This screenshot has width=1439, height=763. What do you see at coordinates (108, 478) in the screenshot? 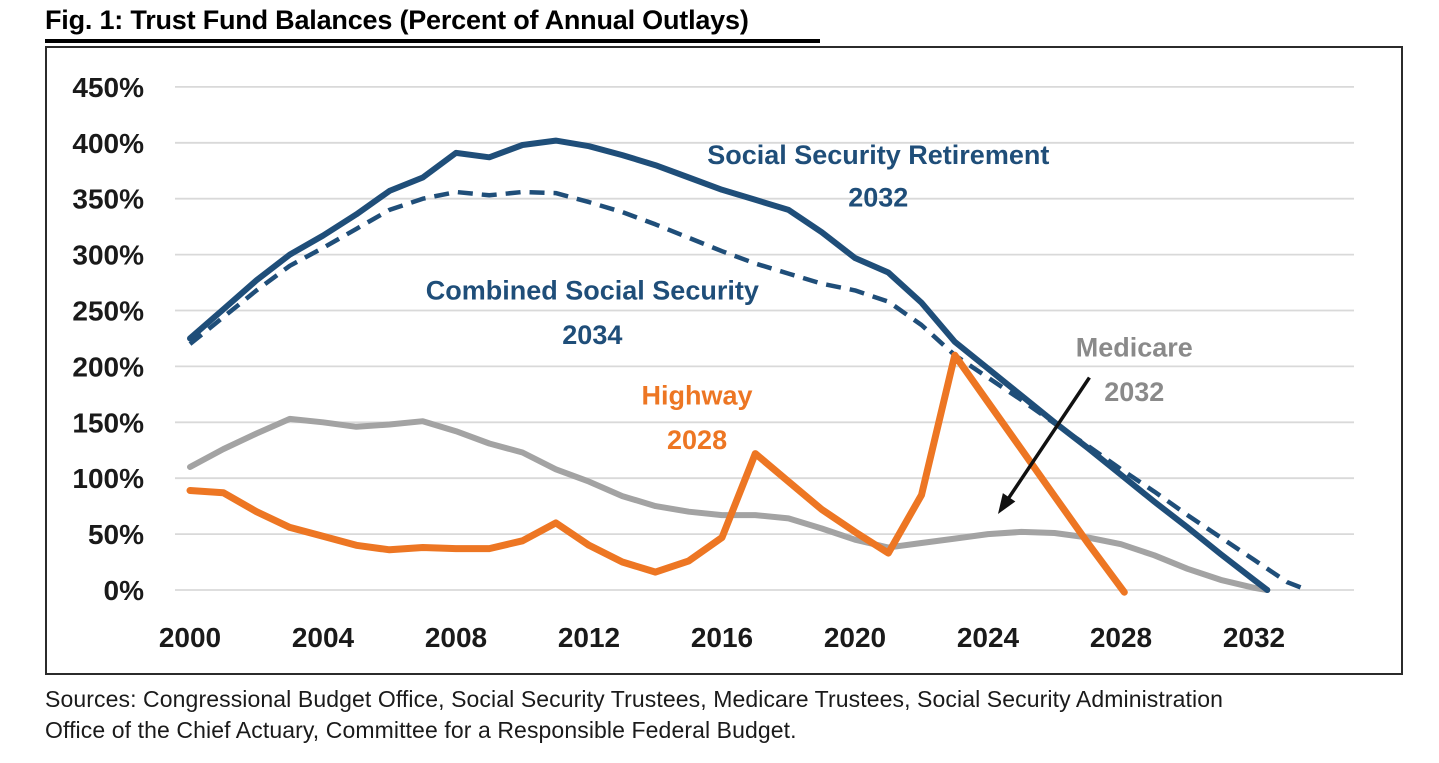
I see `y-axis-tick-label: 100%` at bounding box center [108, 478].